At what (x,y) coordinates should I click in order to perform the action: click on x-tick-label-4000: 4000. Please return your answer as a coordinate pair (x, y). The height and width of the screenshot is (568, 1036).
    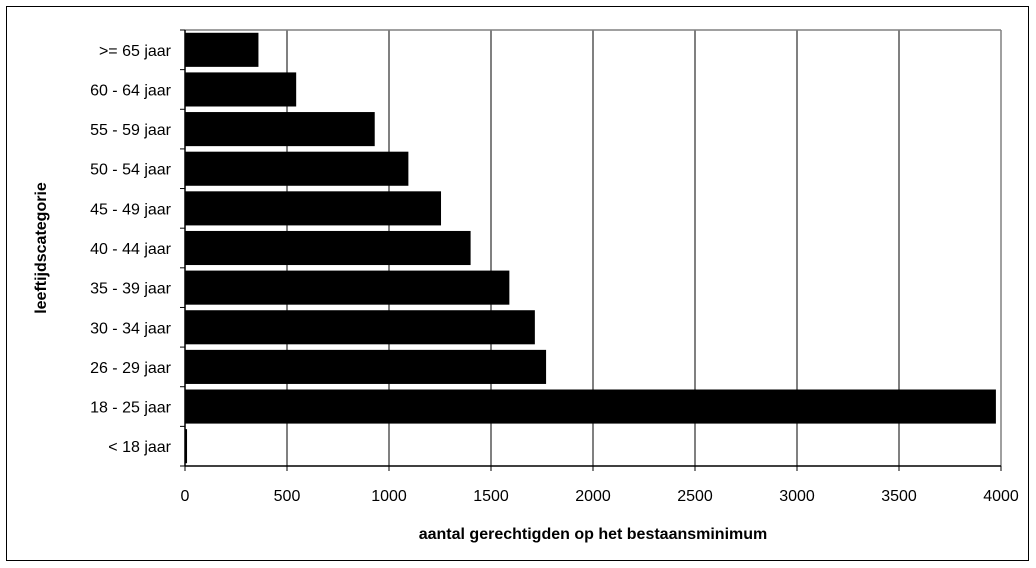
    Looking at the image, I should click on (1001, 496).